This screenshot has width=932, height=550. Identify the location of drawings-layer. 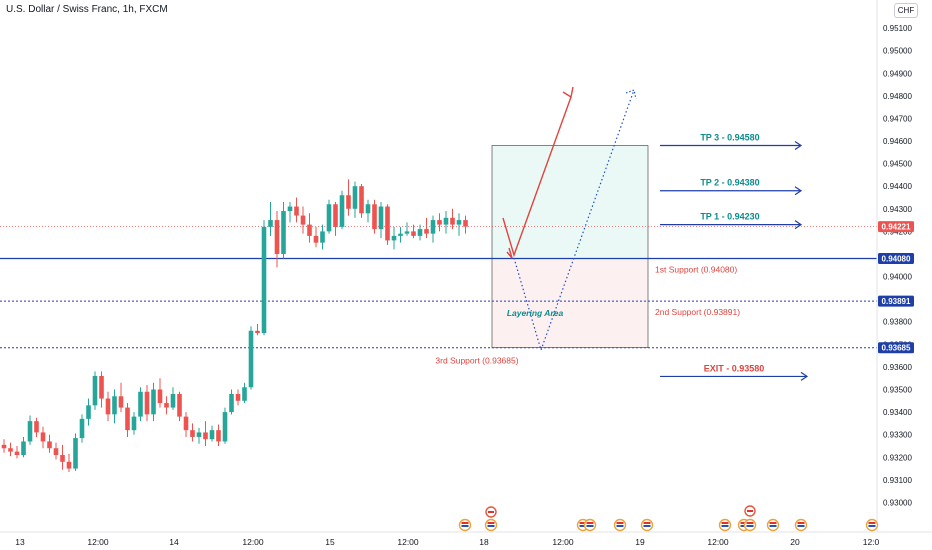
(569, 219).